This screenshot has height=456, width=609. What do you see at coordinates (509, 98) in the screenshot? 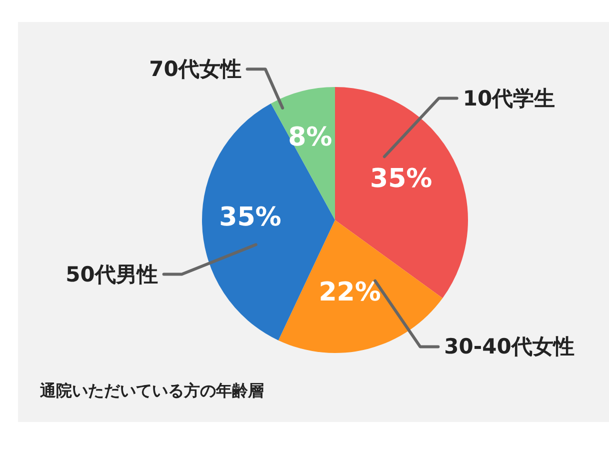
I see `slice-label: 10代学生` at bounding box center [509, 98].